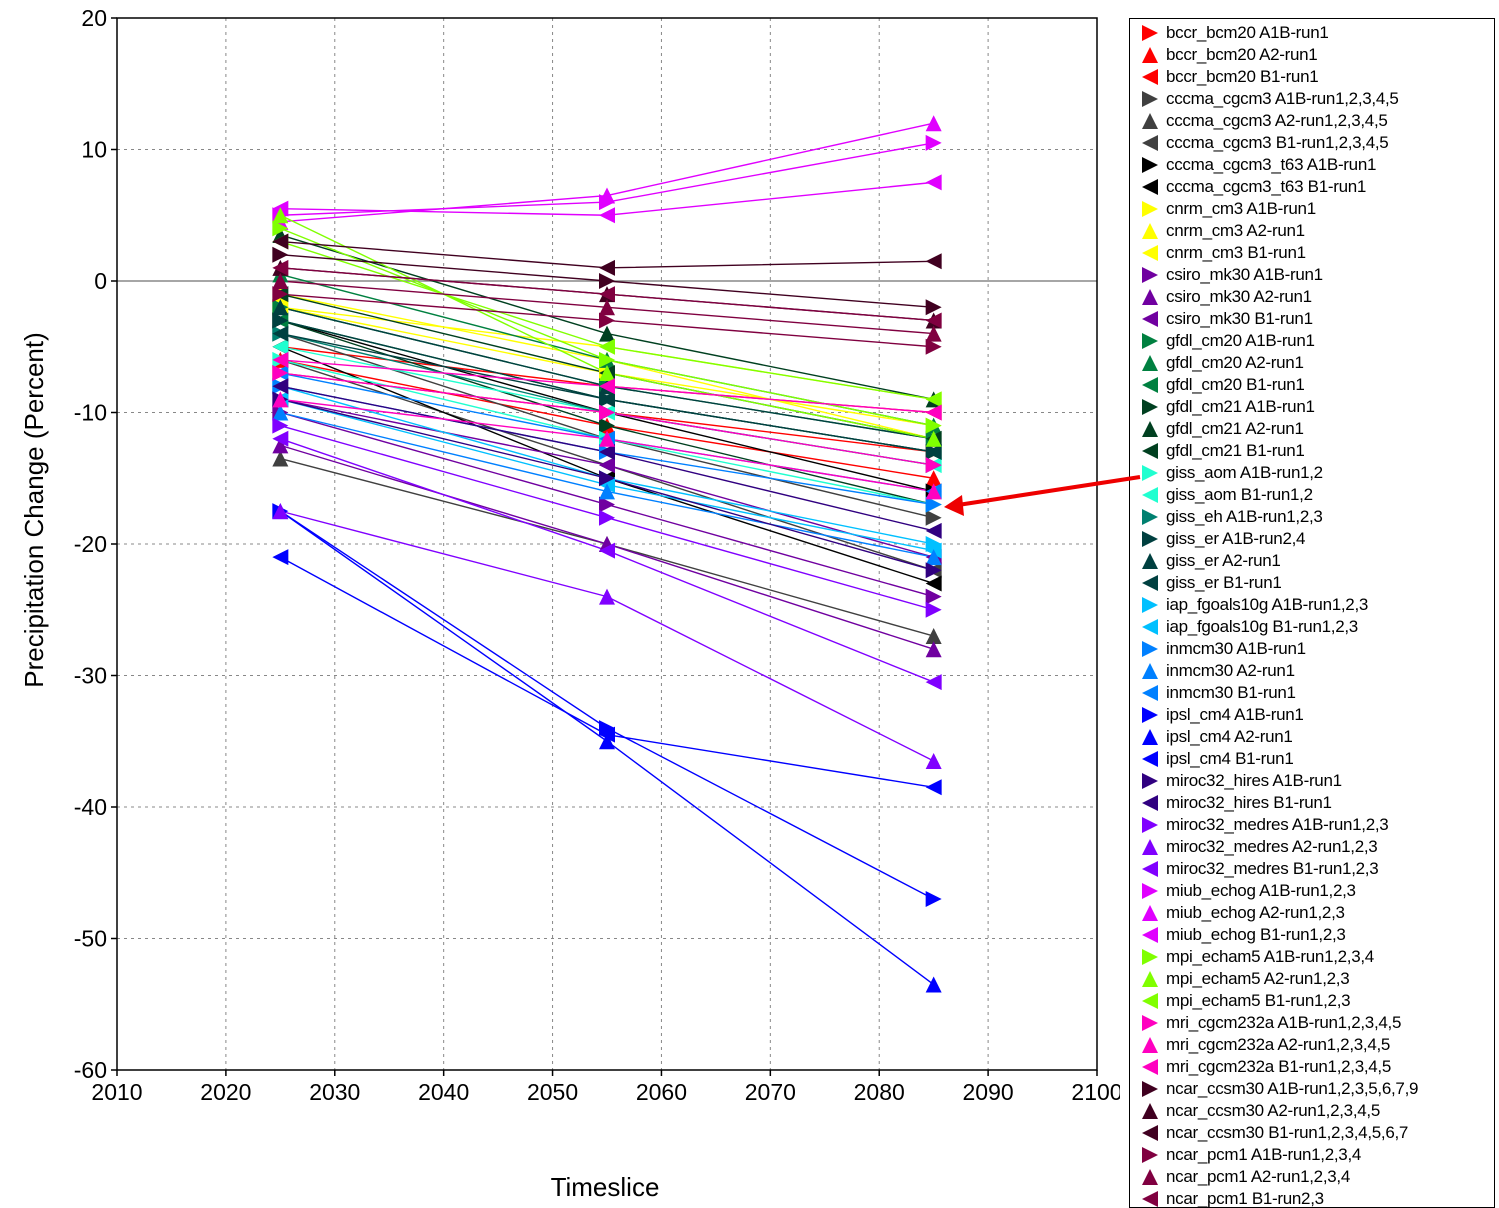 This screenshot has width=1499, height=1208. Describe the element at coordinates (1241, 208) in the screenshot. I see `legend-label: cnrm_cm3 A1B-run1` at that location.